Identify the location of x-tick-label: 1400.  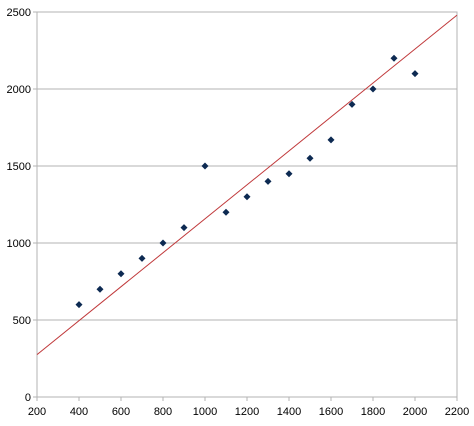
(289, 412).